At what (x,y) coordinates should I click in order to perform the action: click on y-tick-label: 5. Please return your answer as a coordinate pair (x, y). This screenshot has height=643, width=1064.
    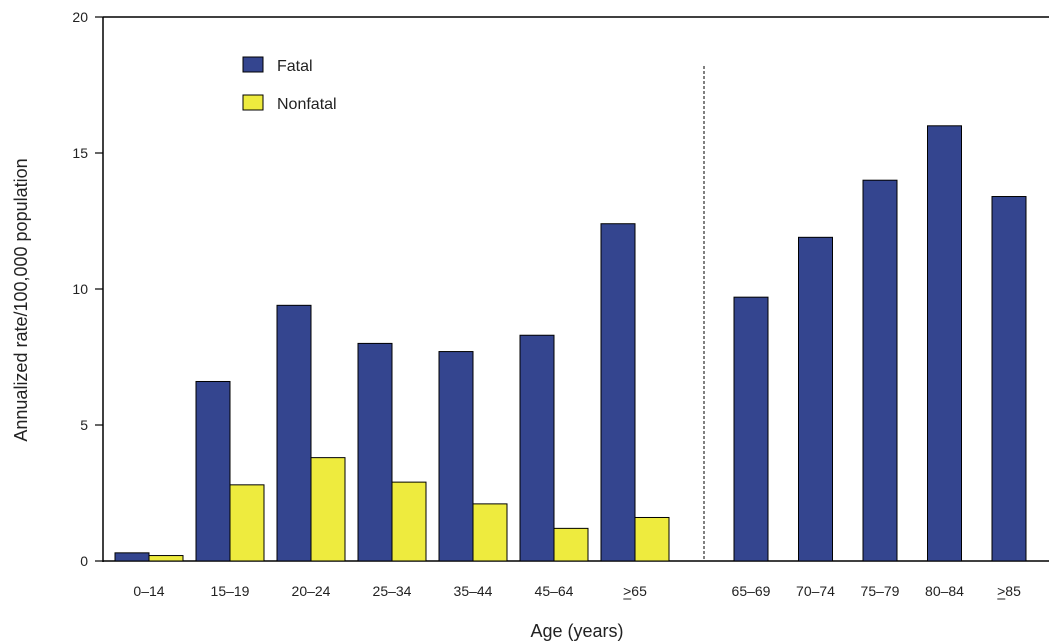
    Looking at the image, I should click on (84, 425).